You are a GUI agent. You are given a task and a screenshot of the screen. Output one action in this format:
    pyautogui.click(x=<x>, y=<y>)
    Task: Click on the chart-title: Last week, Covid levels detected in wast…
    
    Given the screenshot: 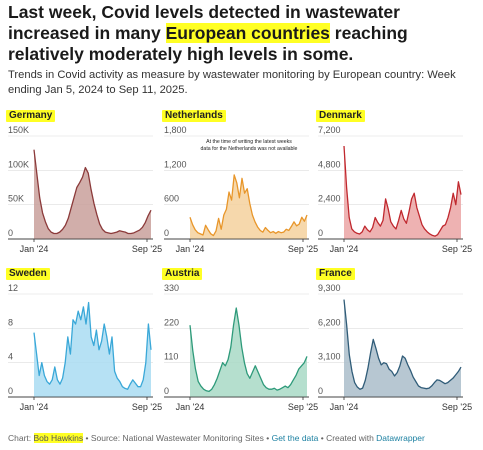 What is the action you would take?
    pyautogui.click(x=243, y=33)
    